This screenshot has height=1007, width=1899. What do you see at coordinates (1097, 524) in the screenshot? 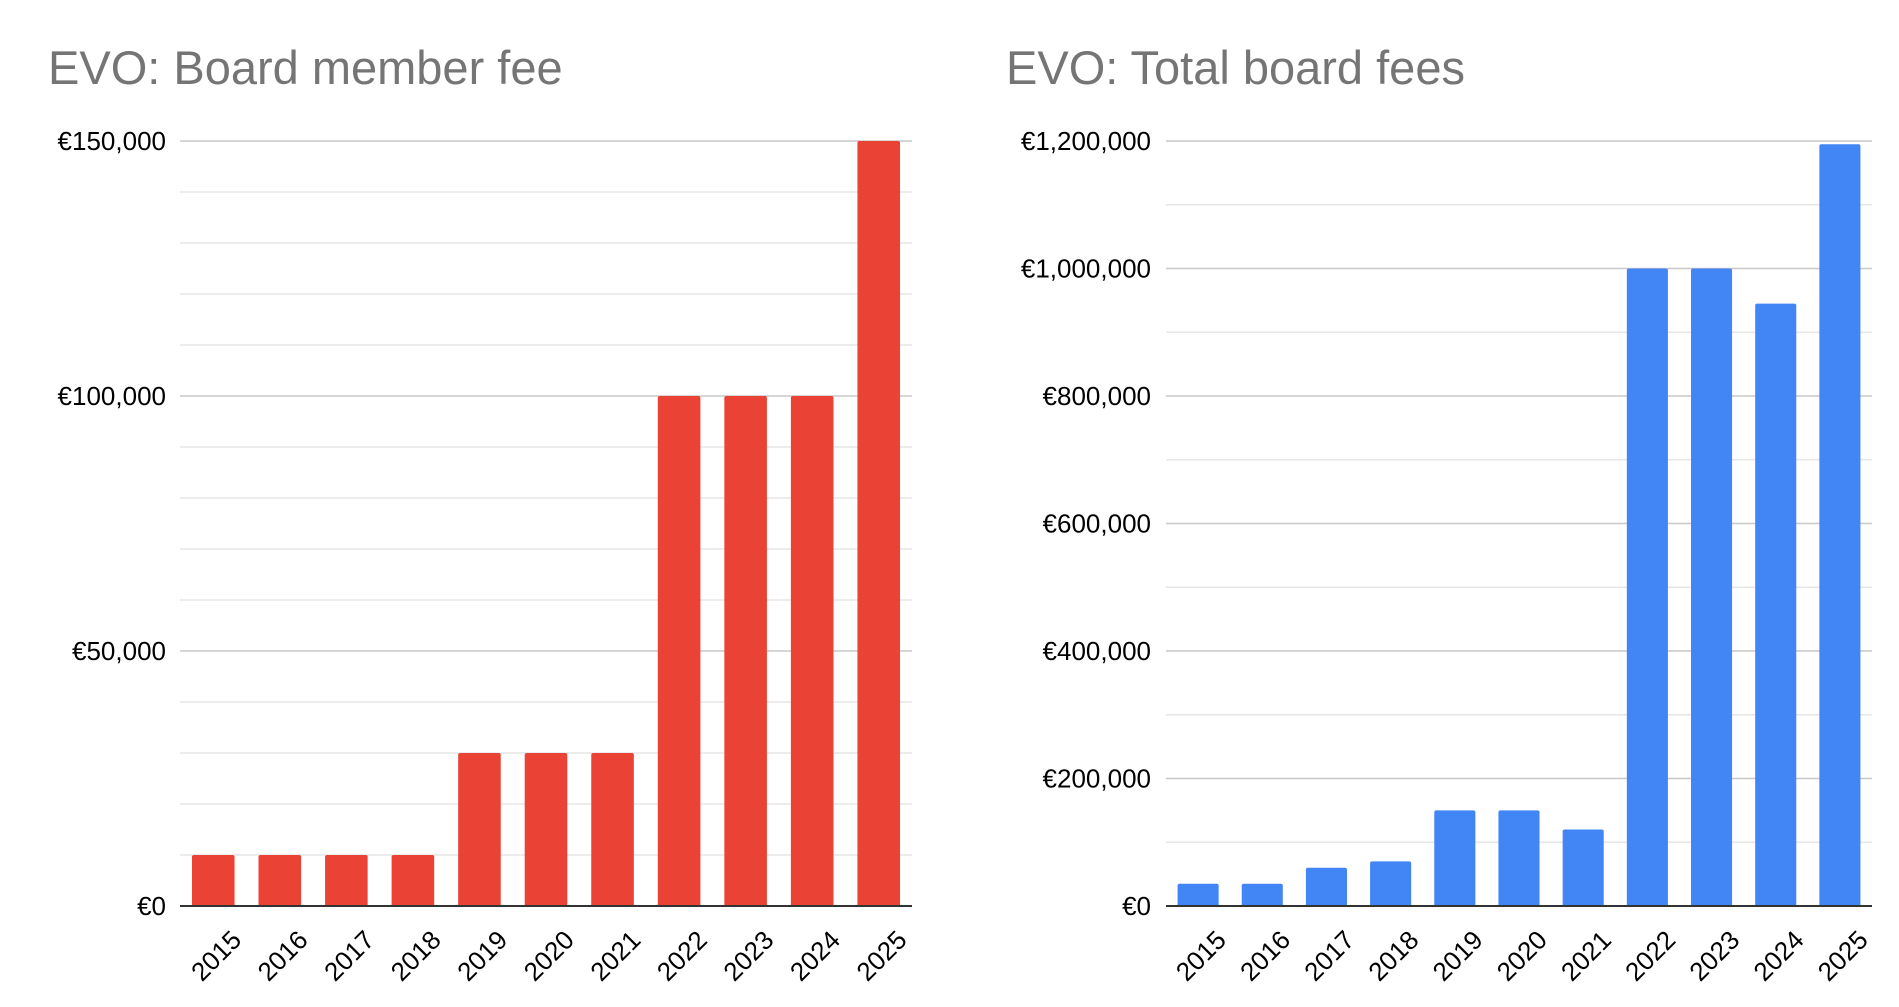
I see `y-tick-label: €600,000` at bounding box center [1097, 524].